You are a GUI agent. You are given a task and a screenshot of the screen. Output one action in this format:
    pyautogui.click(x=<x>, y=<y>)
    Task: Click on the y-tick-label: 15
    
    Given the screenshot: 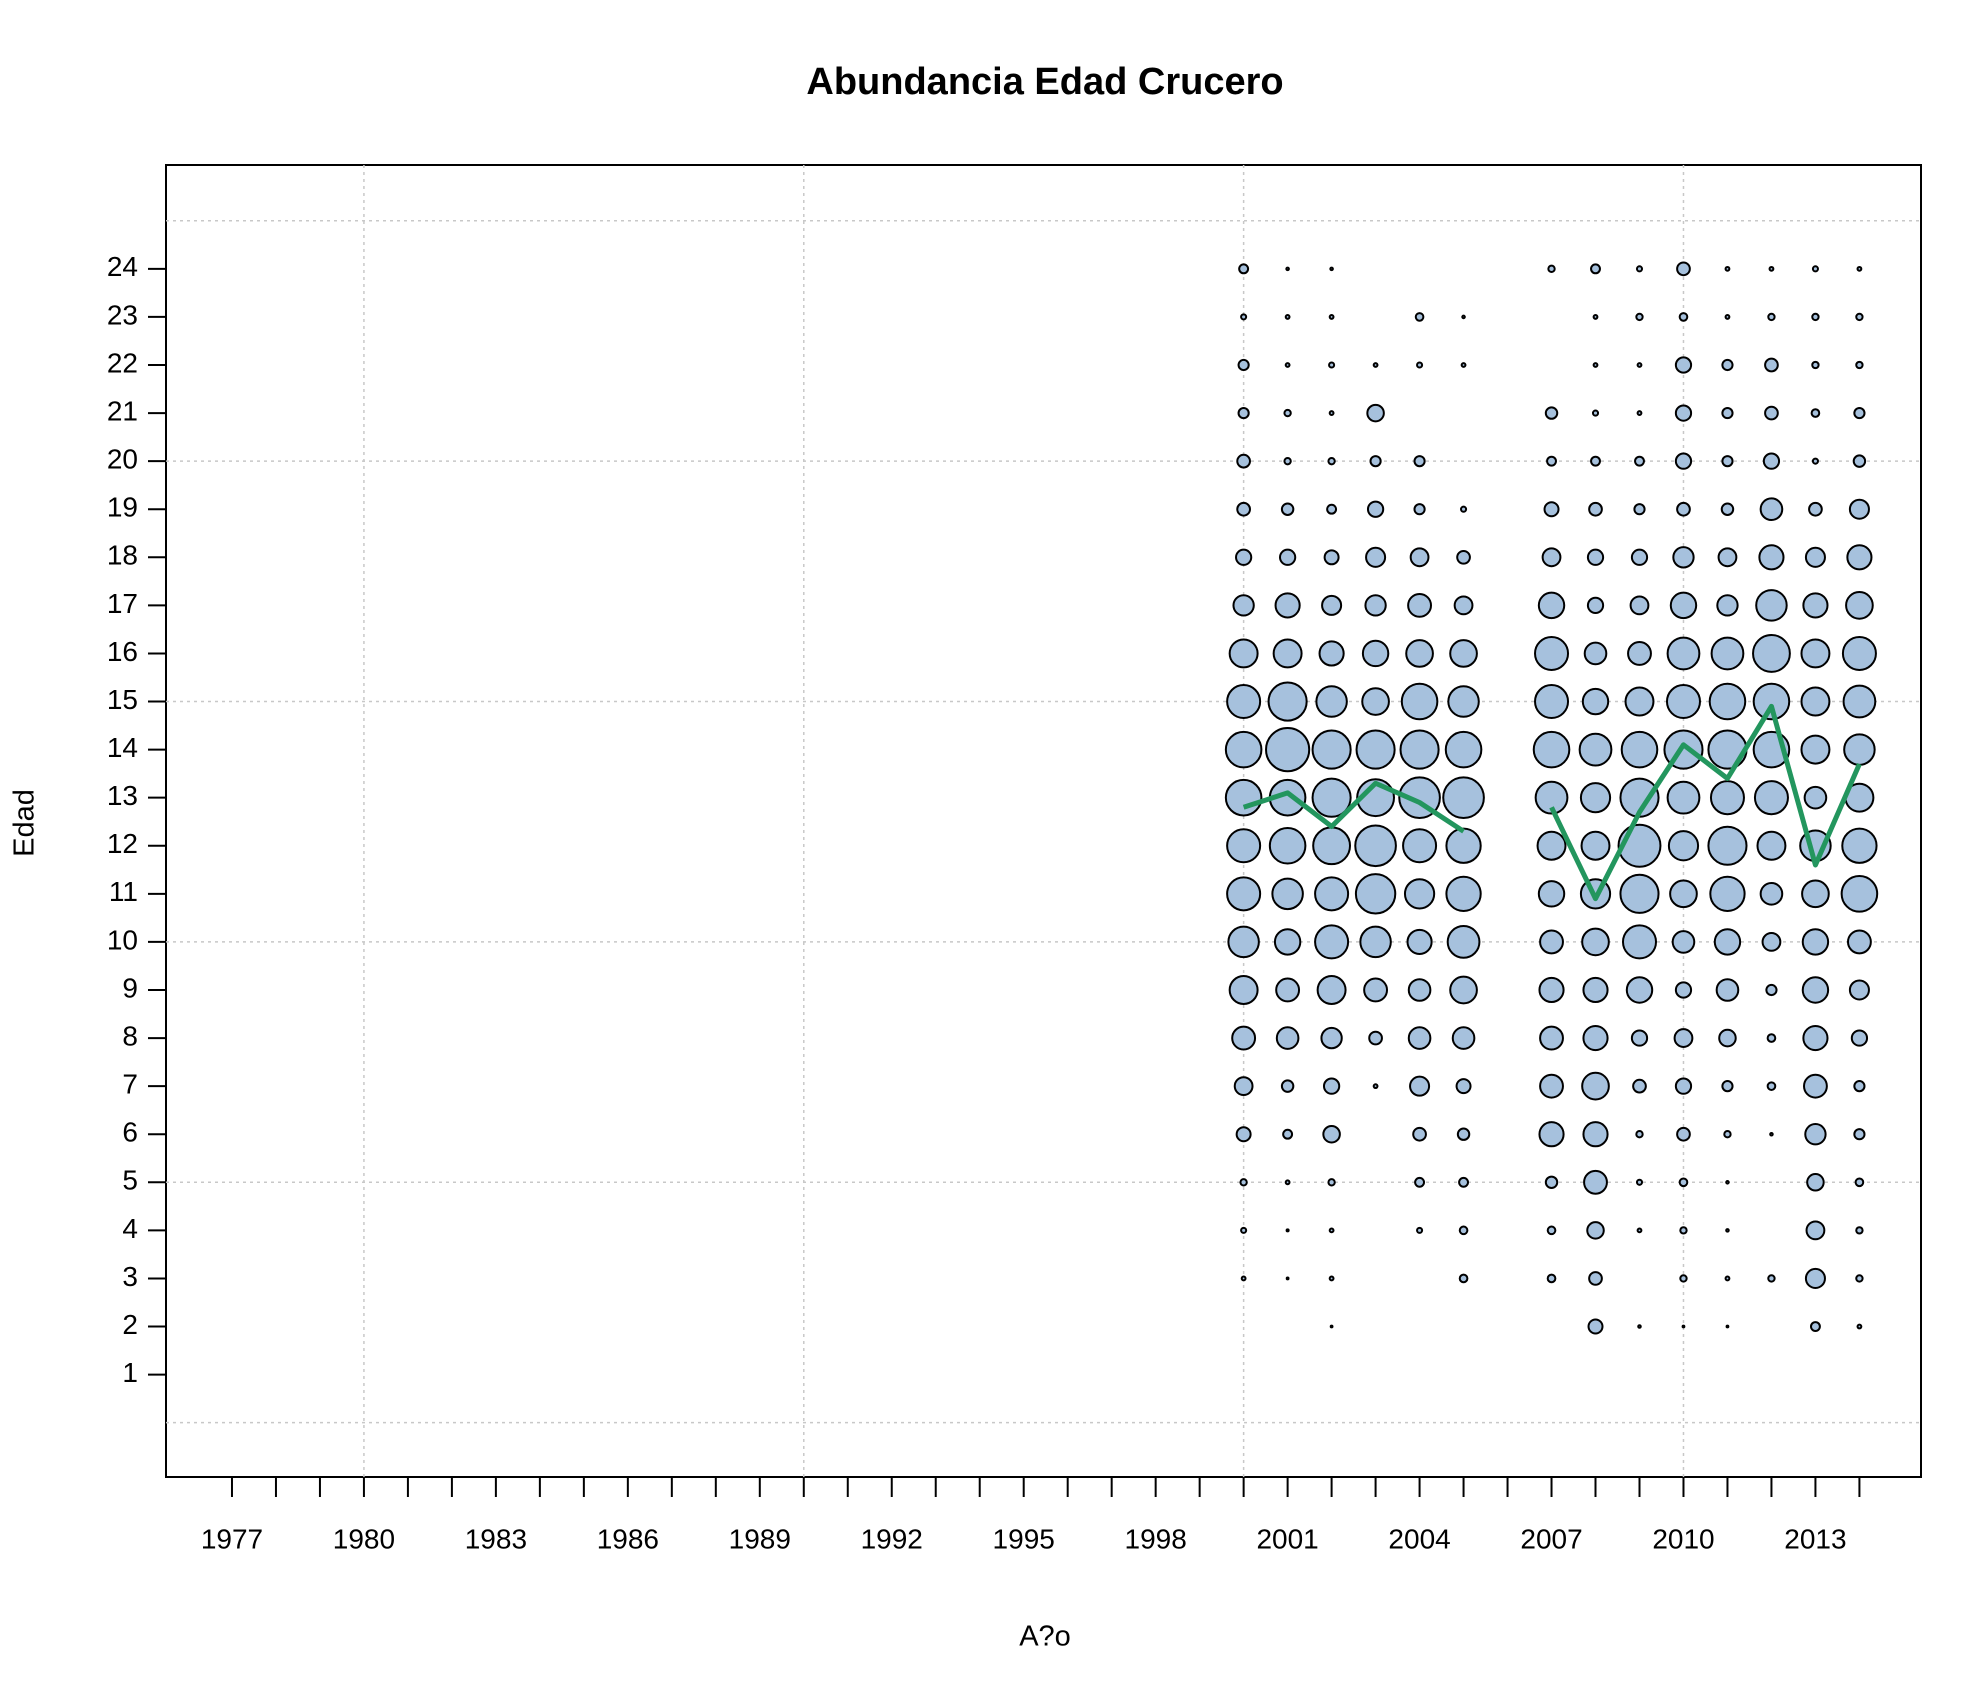 What is the action you would take?
    pyautogui.click(x=122, y=699)
    